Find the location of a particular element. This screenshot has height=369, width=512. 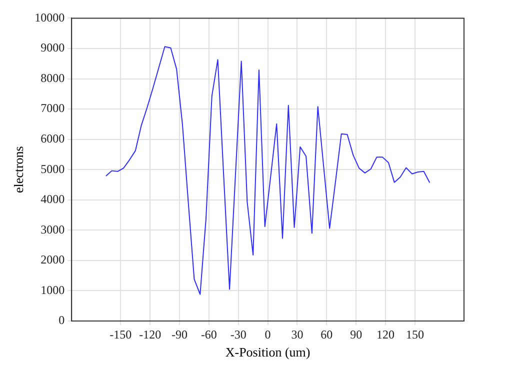

y-tick-label: 1000 is located at coordinates (52, 289).